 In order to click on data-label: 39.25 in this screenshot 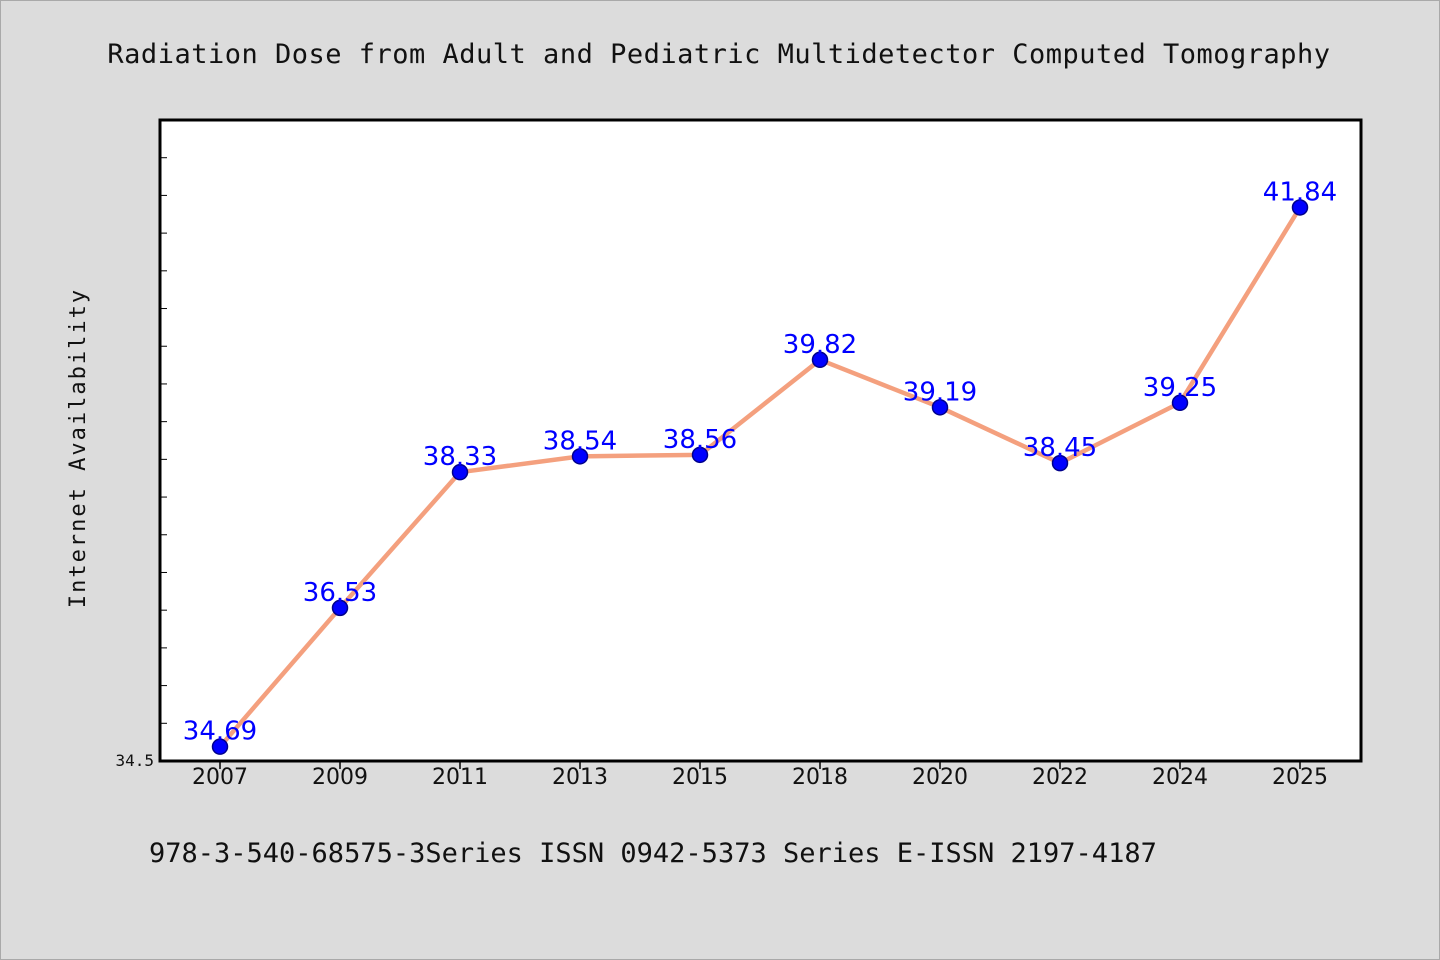, I will do `click(1180, 388)`.